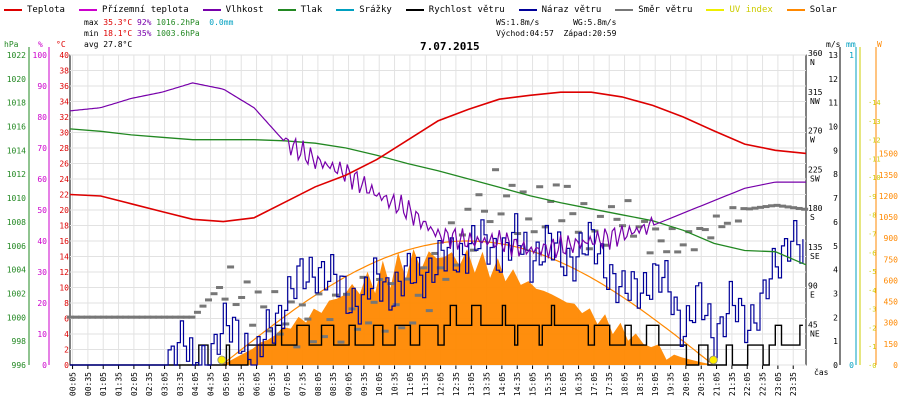 The width and height of the screenshot is (900, 400). Describe the element at coordinates (64, 164) in the screenshot. I see `temp-tick-label: 26` at that location.